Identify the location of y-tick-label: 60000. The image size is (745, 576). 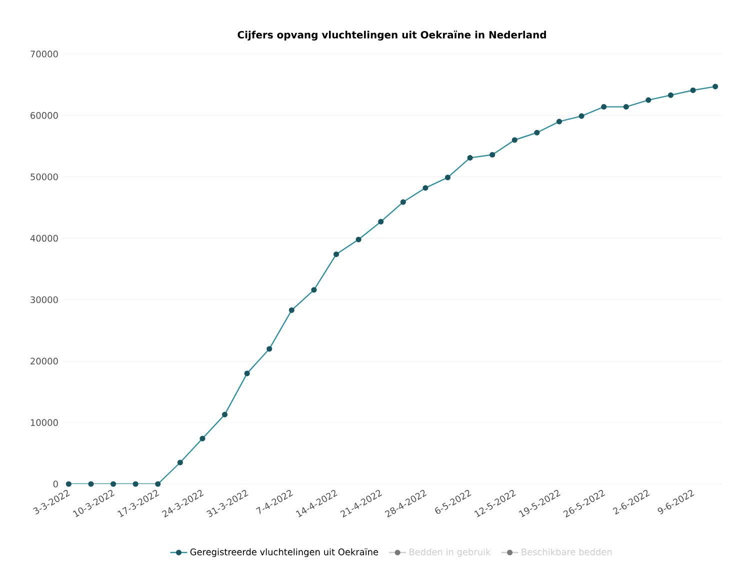
(44, 115).